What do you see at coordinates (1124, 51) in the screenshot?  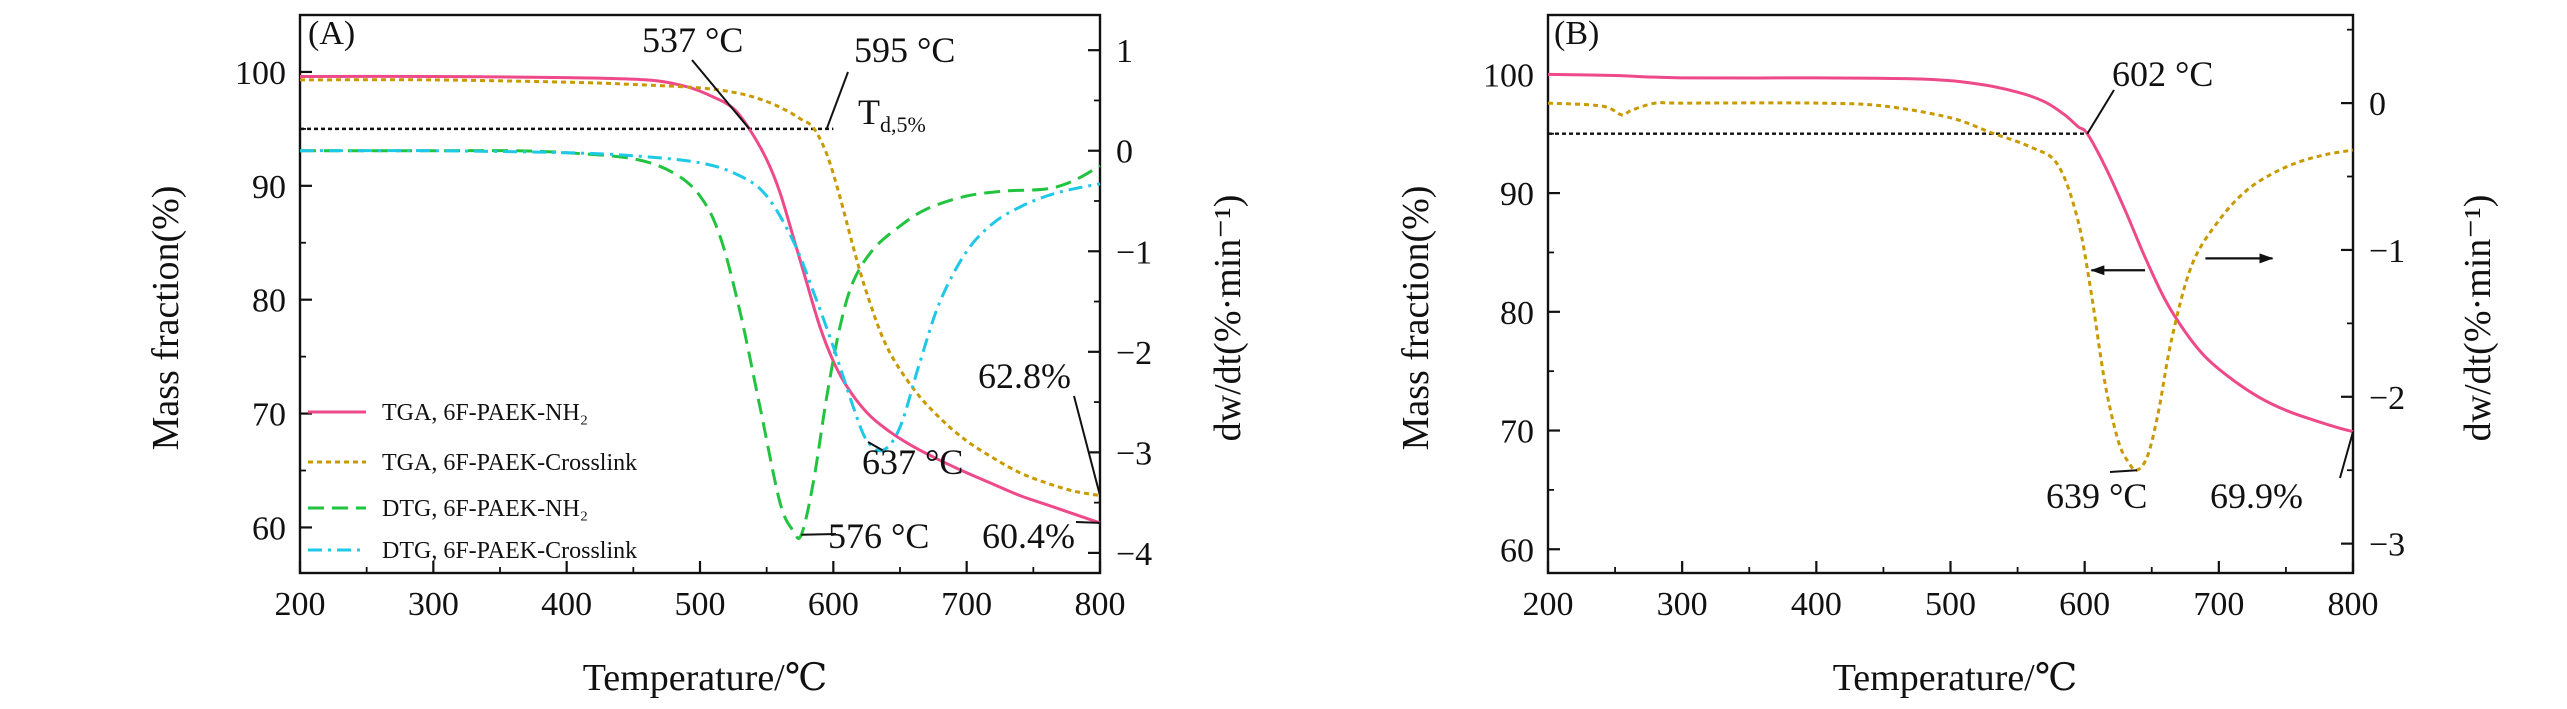 I see `y2-tick-label: 1` at bounding box center [1124, 51].